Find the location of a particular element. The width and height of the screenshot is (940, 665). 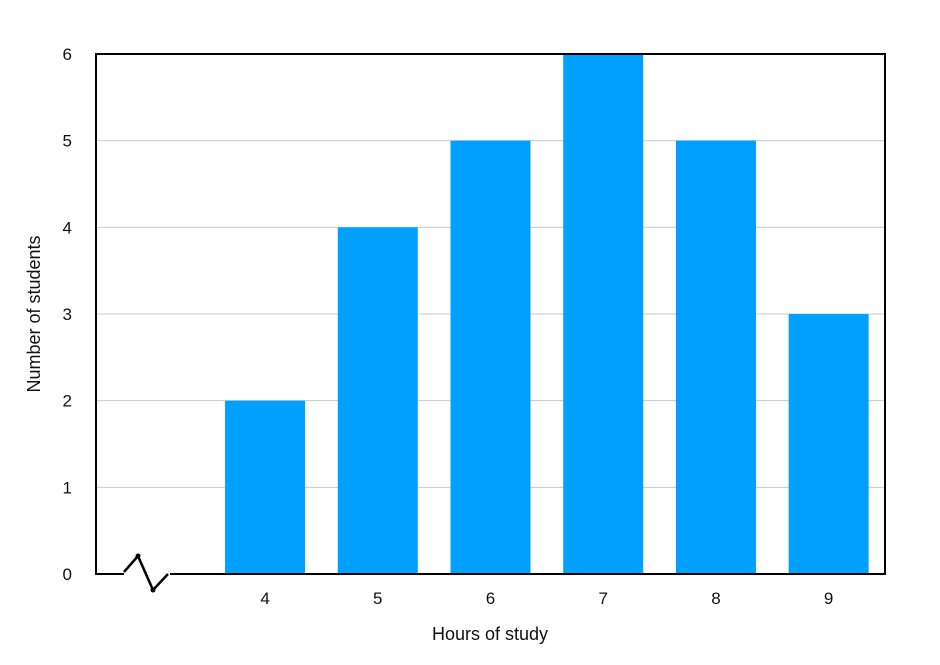

y-tick-label: 5 is located at coordinates (67, 141).